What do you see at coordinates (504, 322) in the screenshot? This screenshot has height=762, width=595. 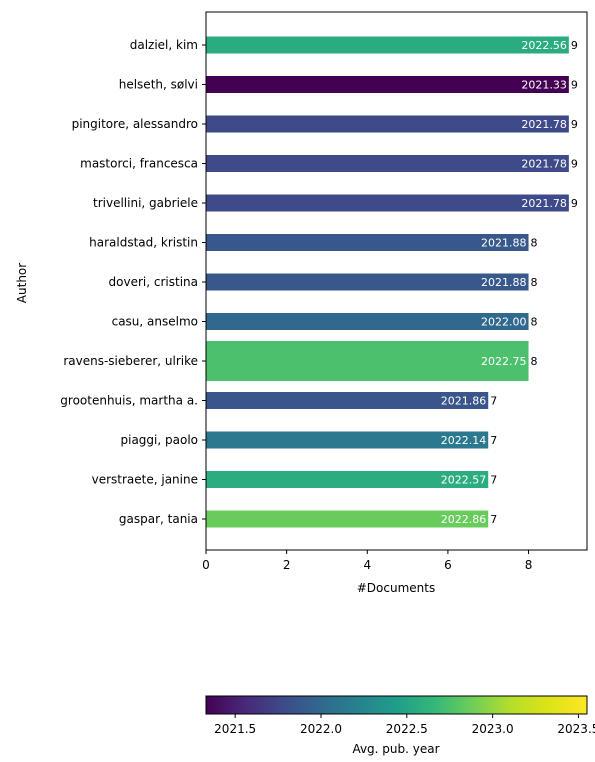 I see `bar-year-label: 2022.00` at bounding box center [504, 322].